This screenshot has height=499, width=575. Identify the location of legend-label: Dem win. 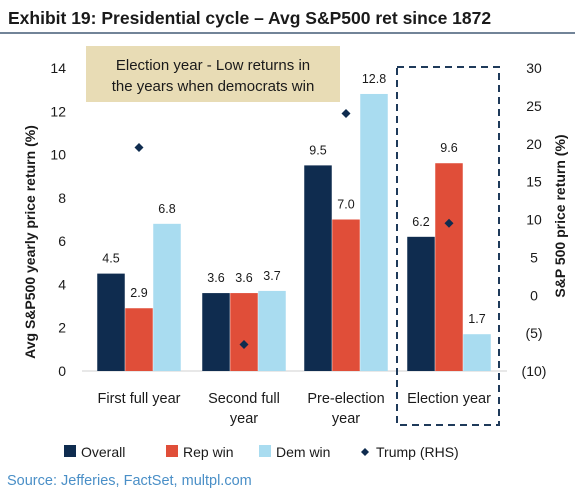
(303, 452).